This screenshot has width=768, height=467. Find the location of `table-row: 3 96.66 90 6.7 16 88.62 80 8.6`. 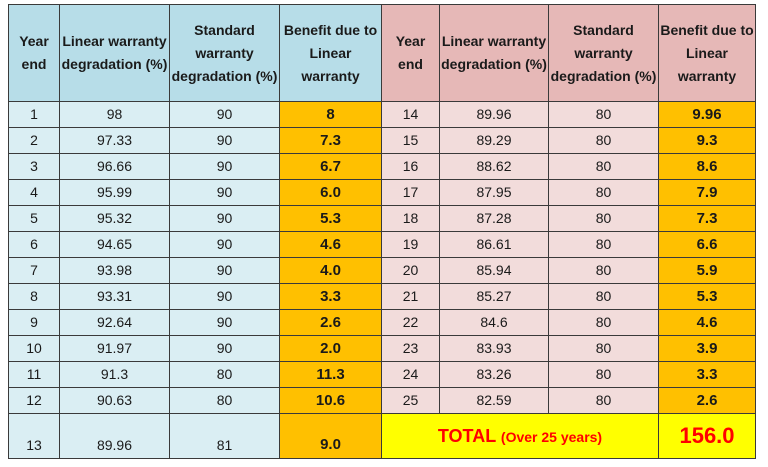

table-row: 3 96.66 90 6.7 16 88.62 80 8.6 is located at coordinates (382, 166).